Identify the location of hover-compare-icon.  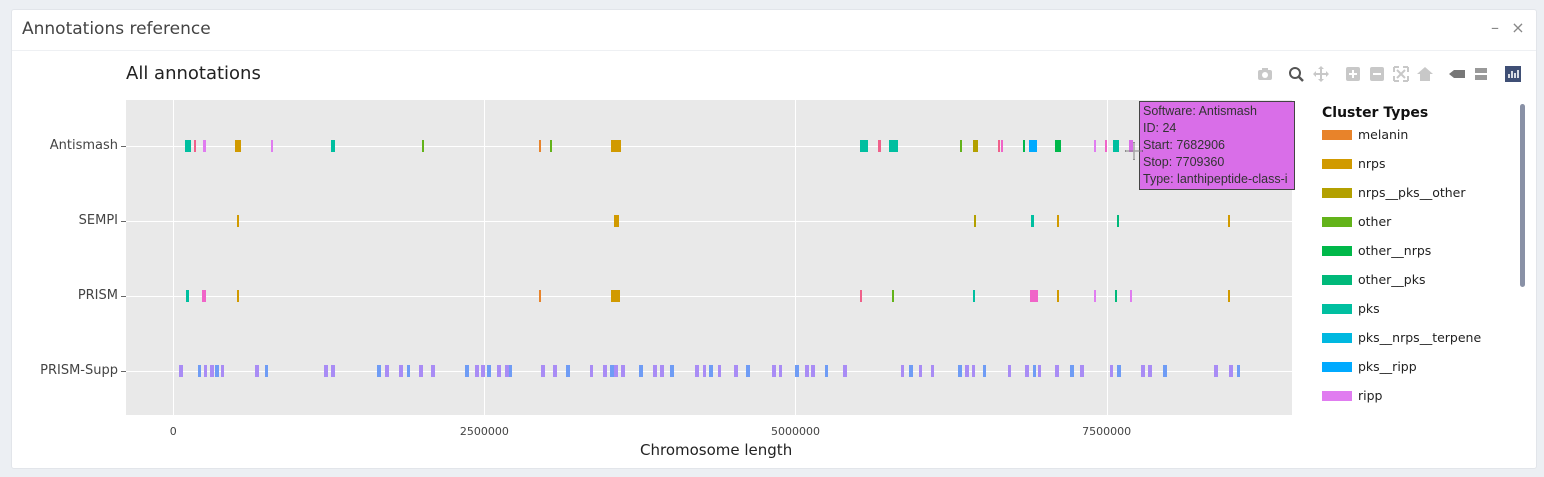
(1481, 74).